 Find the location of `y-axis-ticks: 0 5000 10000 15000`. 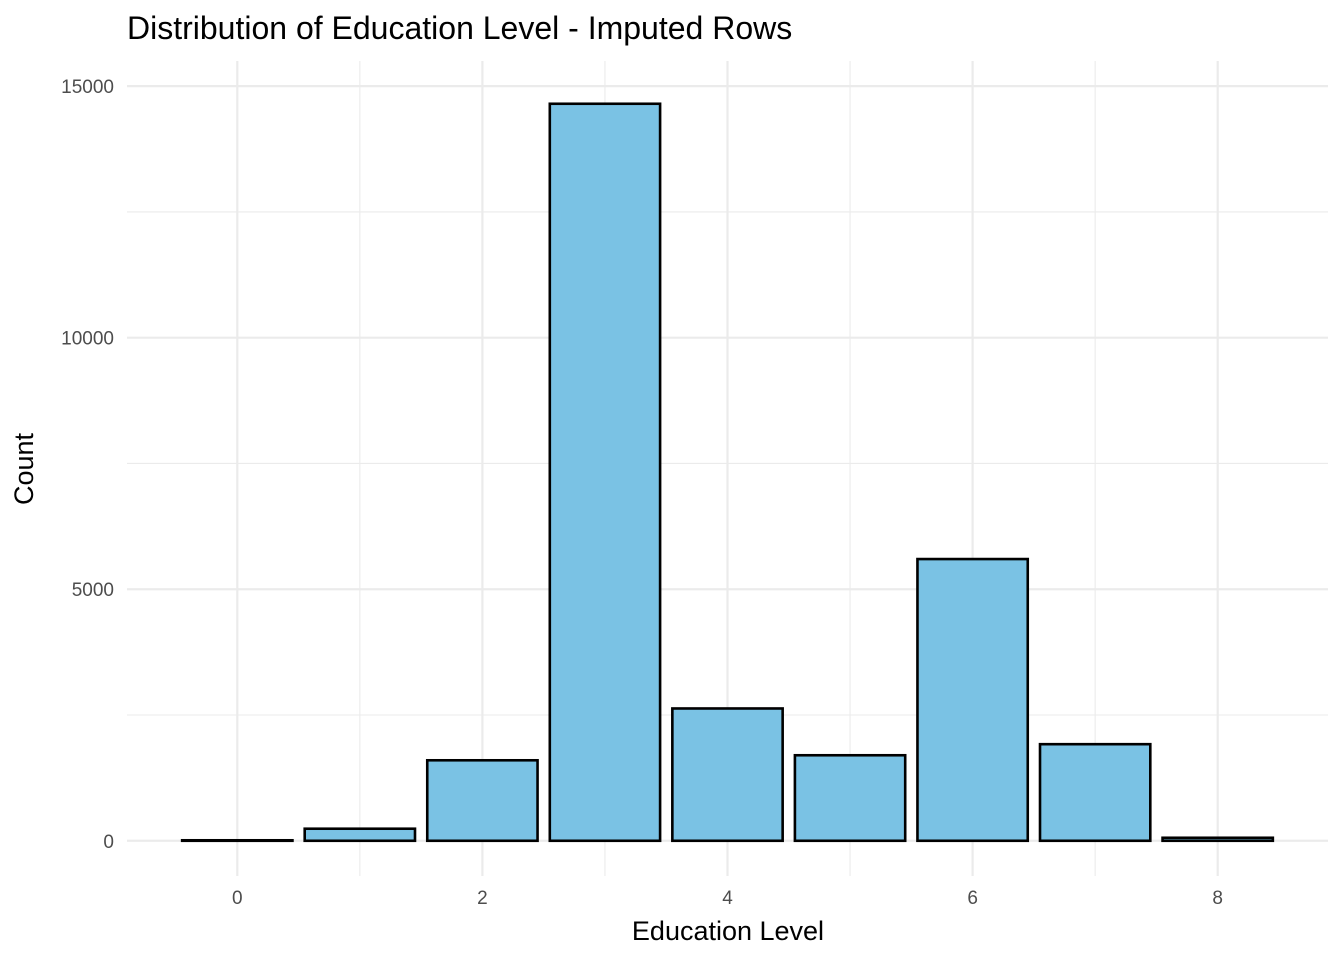

y-axis-ticks: 0 5000 10000 15000 is located at coordinates (87, 465).